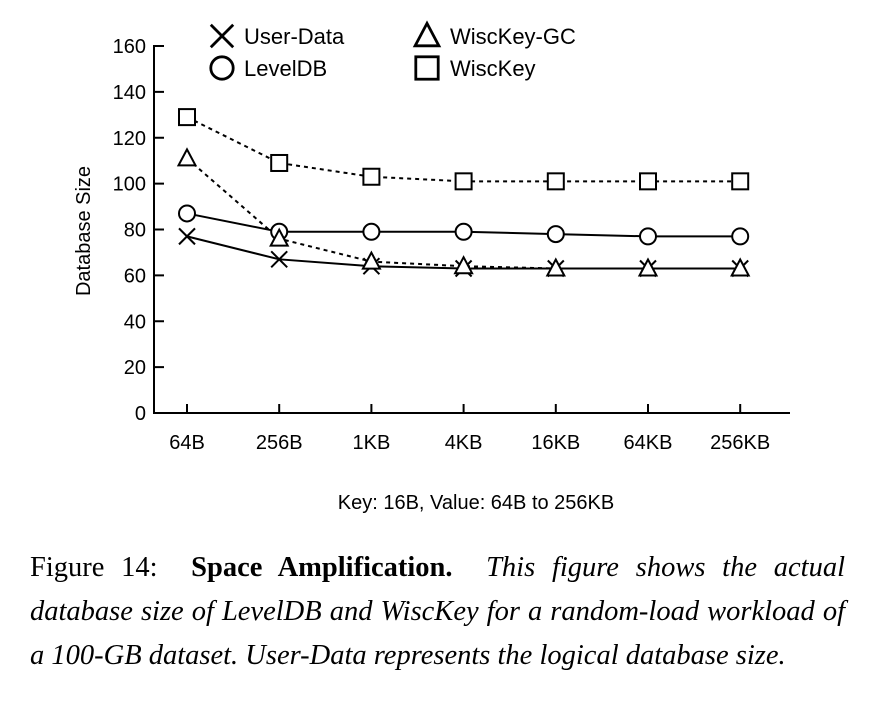 The height and width of the screenshot is (726, 870). Describe the element at coordinates (294, 36) in the screenshot. I see `legend-label: User-Data` at that location.